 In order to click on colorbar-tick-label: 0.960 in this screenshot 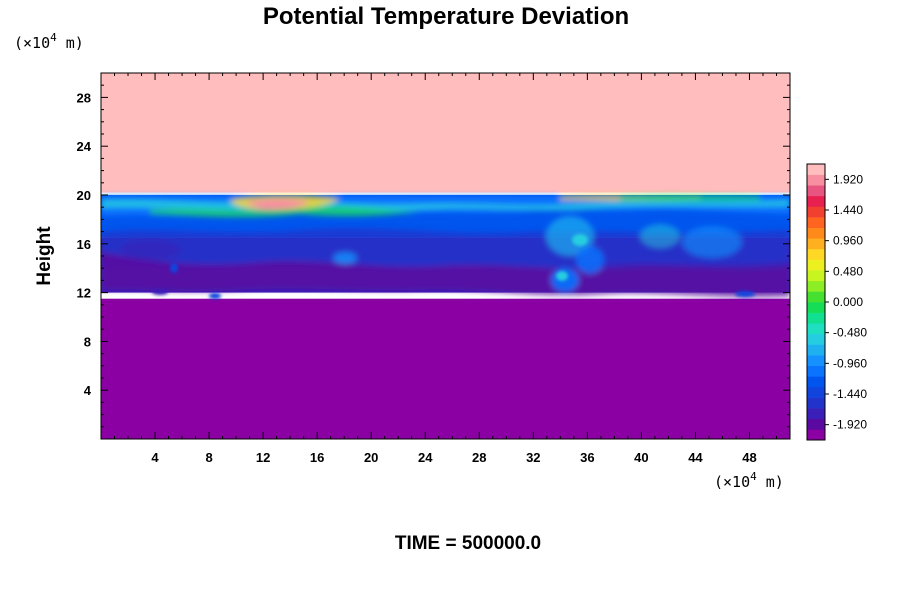, I will do `click(848, 241)`.